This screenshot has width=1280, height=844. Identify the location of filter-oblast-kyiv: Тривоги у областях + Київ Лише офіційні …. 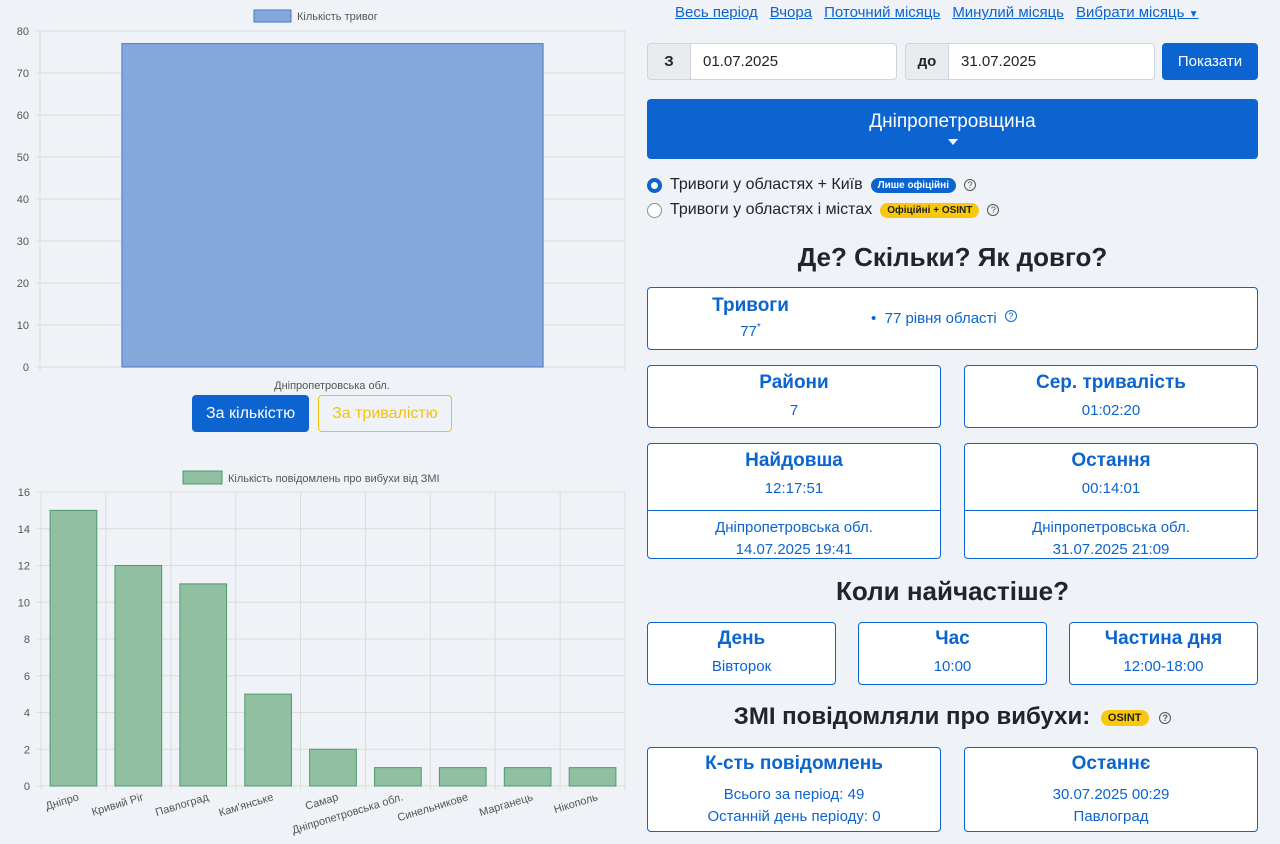
(811, 185).